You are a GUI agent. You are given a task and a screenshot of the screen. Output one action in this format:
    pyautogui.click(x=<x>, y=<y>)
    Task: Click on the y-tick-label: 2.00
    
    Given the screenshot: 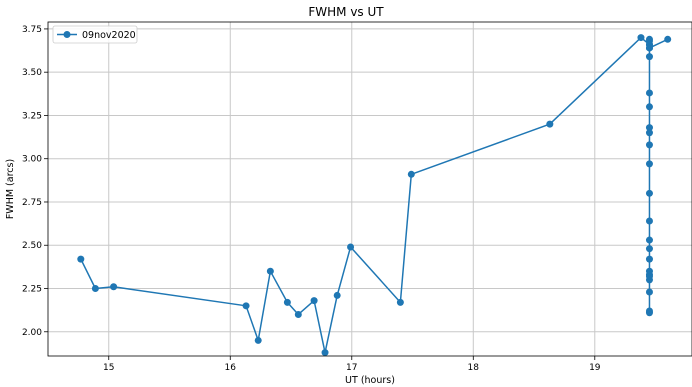 What is the action you would take?
    pyautogui.click(x=32, y=333)
    